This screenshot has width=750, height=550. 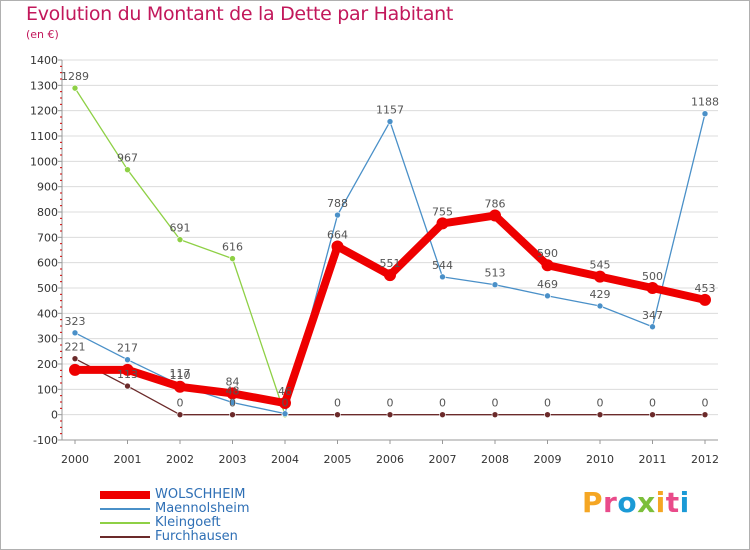 What do you see at coordinates (47, 187) in the screenshot?
I see `y-tick-label: 900` at bounding box center [47, 187].